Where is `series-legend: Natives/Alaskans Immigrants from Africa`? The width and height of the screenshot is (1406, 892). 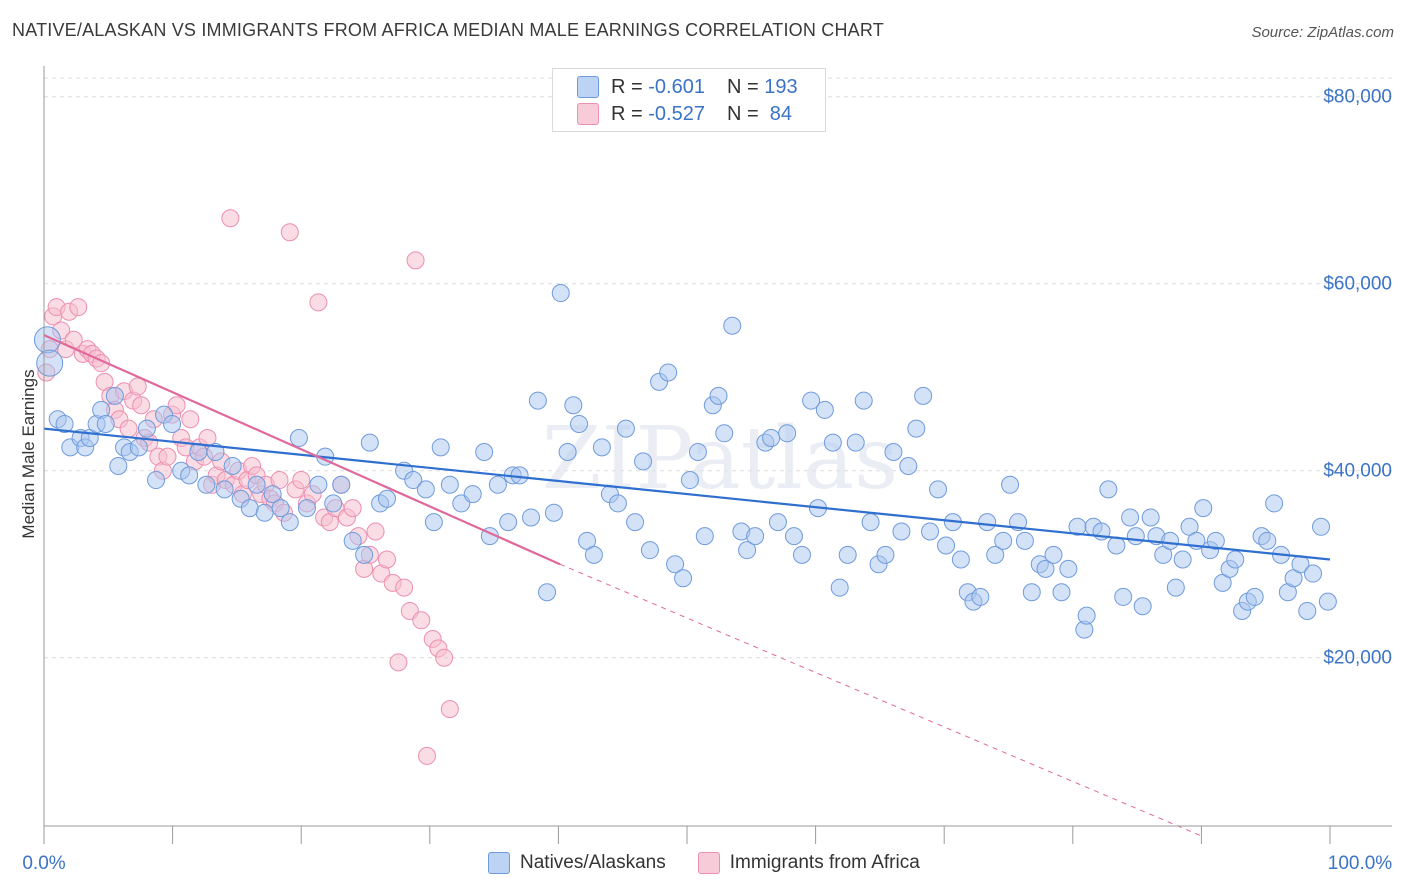 series-legend: Natives/Alaskans Immigrants from Africa is located at coordinates (704, 863).